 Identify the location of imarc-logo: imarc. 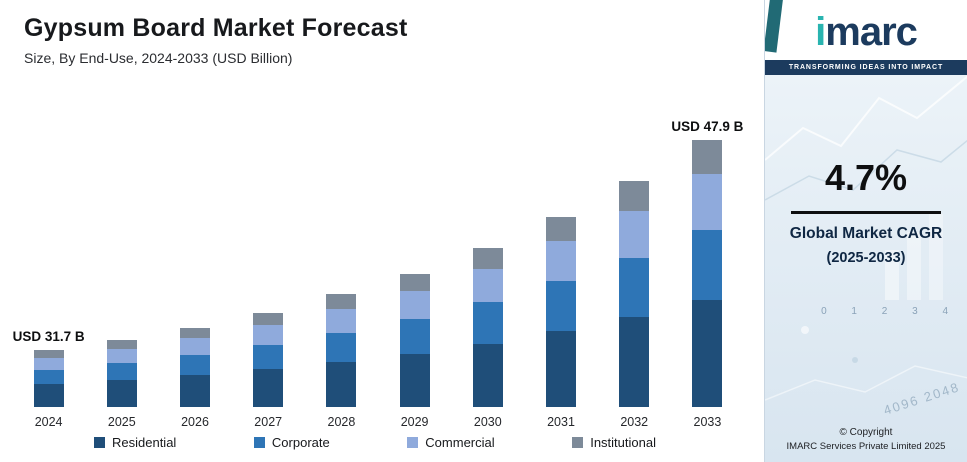
(866, 30).